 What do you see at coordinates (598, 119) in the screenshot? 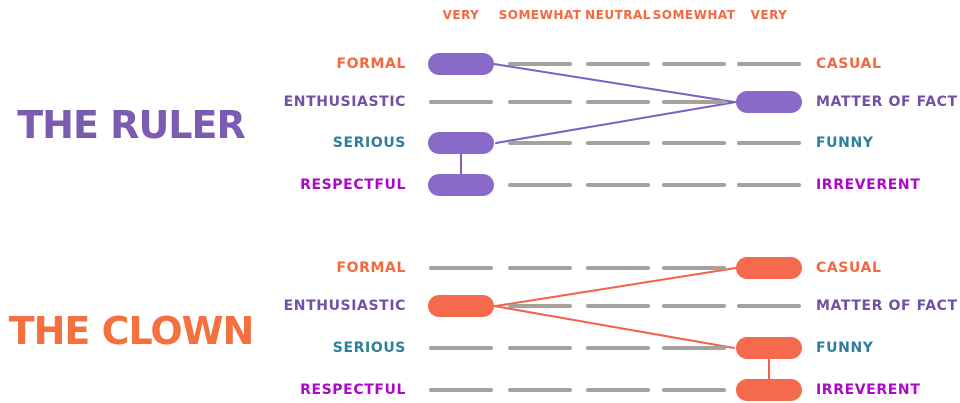
I see `ruler-profile-line` at bounding box center [598, 119].